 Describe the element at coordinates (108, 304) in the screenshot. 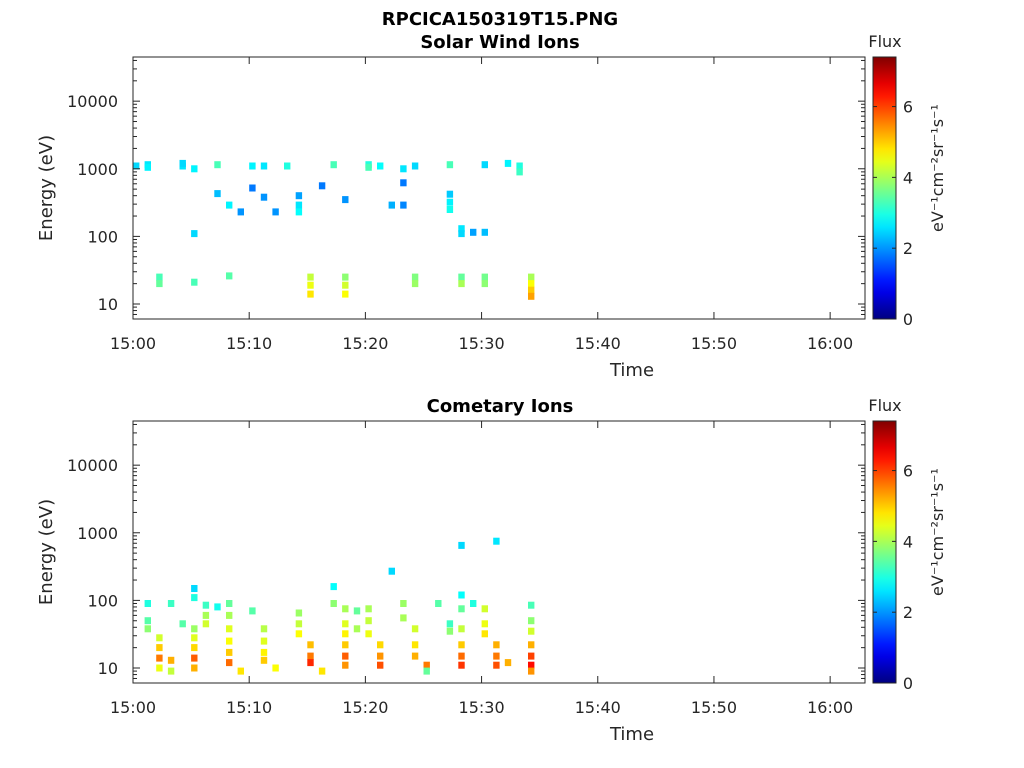

I see `y-tick-label: 10` at that location.